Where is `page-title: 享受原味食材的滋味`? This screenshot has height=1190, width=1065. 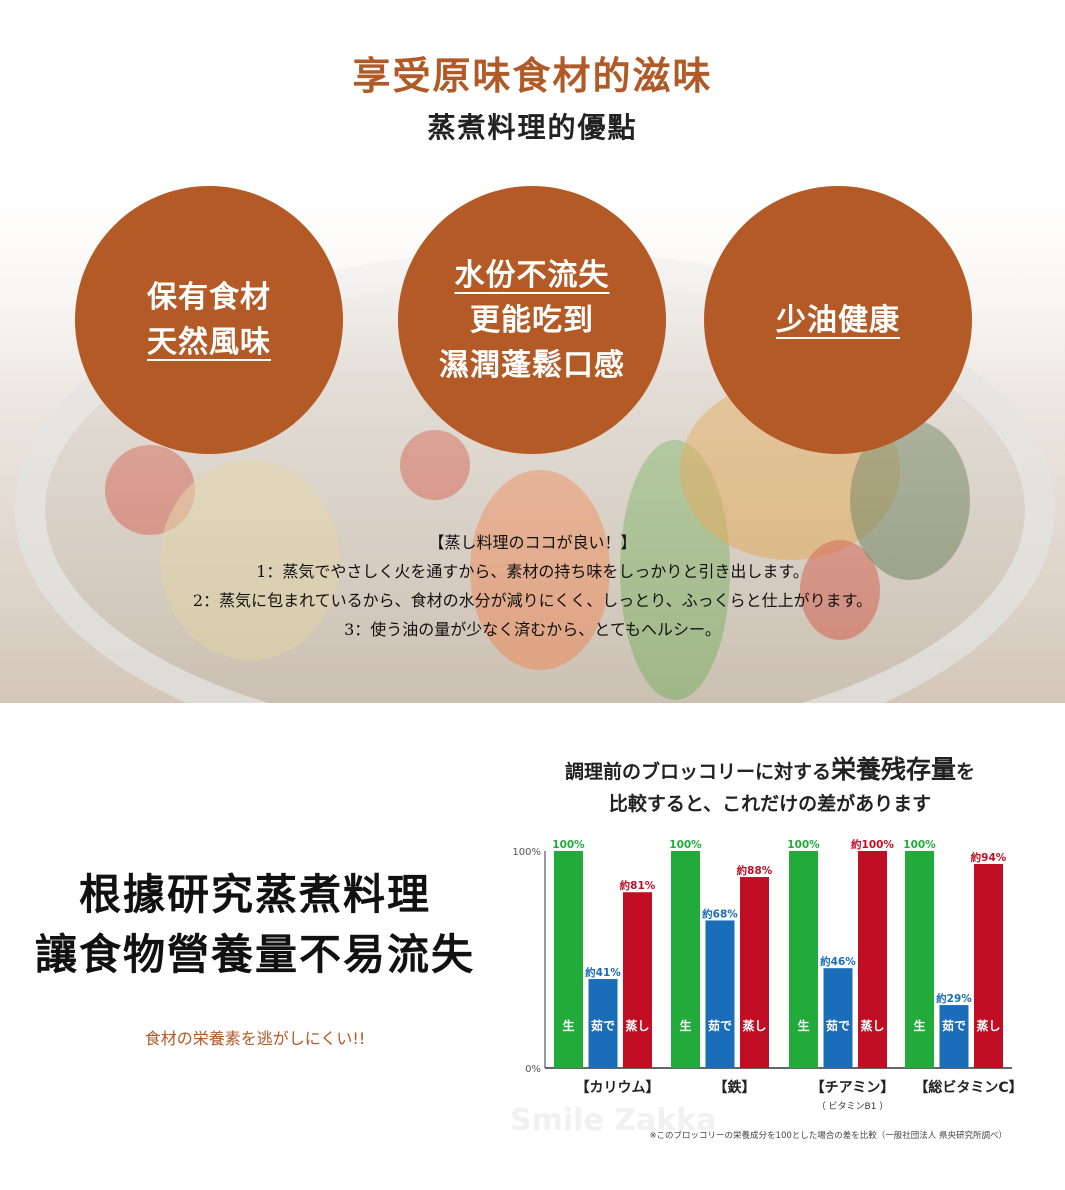
page-title: 享受原味食材的滋味 is located at coordinates (532, 75).